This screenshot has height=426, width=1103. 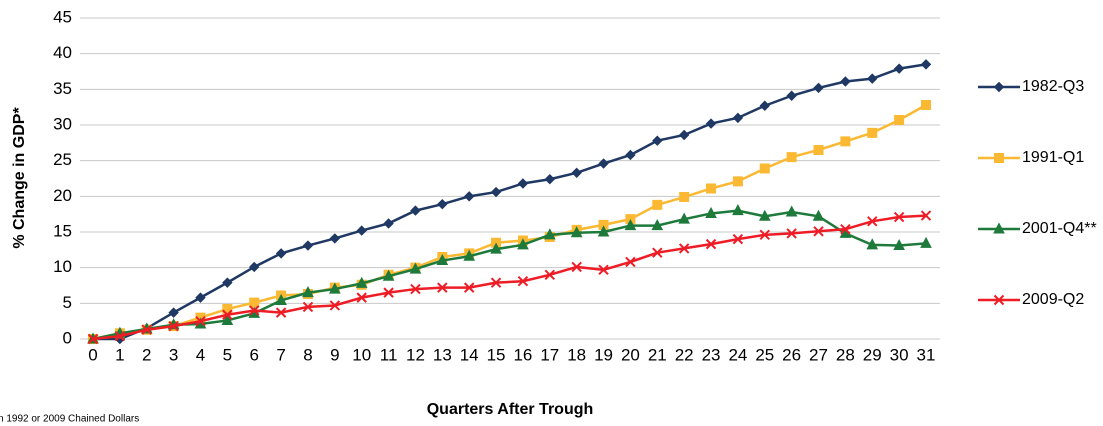 What do you see at coordinates (119, 354) in the screenshot?
I see `x-tick-label: 1` at bounding box center [119, 354].